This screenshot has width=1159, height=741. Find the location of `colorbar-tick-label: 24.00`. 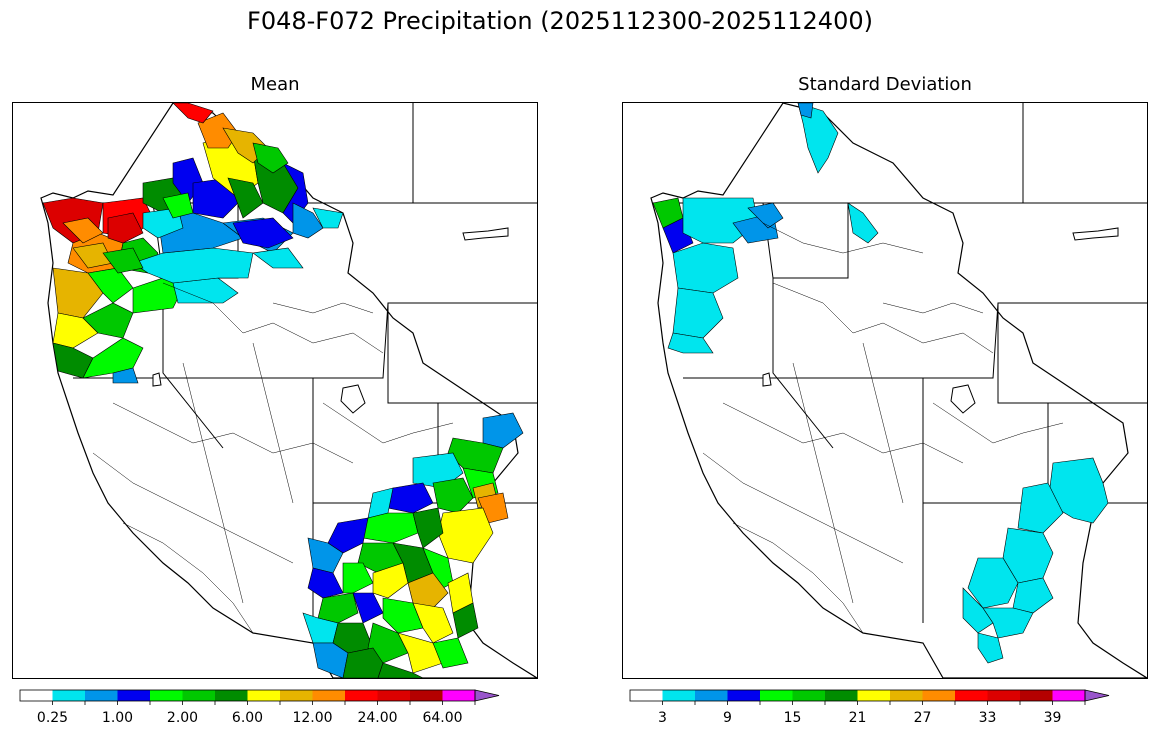

colorbar-tick-label: 24.00 is located at coordinates (377, 718).